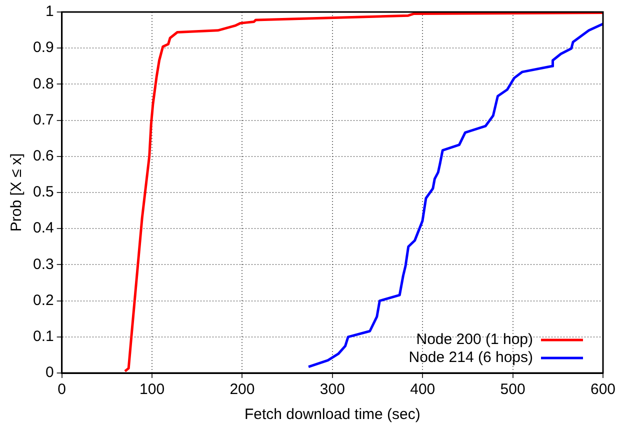  What do you see at coordinates (242, 389) in the screenshot?
I see `x-tick-label: 200` at bounding box center [242, 389].